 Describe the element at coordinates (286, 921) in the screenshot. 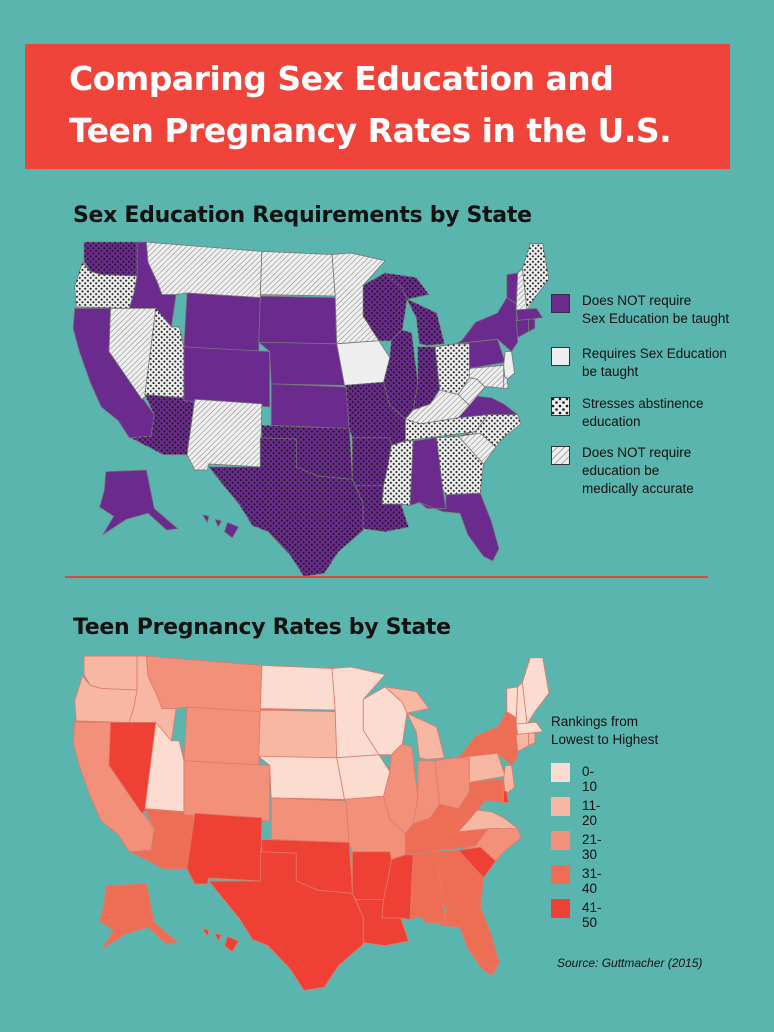

I see `state-tx` at that location.